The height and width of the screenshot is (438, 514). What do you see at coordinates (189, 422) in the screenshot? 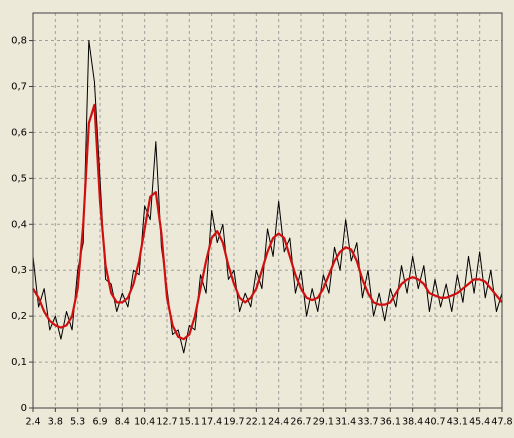
I see `x-tick-label: 15.1` at bounding box center [189, 422].